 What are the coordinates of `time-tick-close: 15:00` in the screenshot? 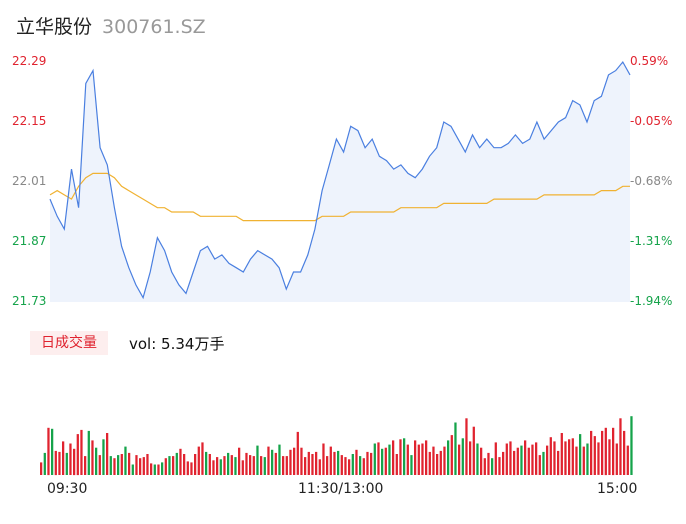 It's located at (617, 489).